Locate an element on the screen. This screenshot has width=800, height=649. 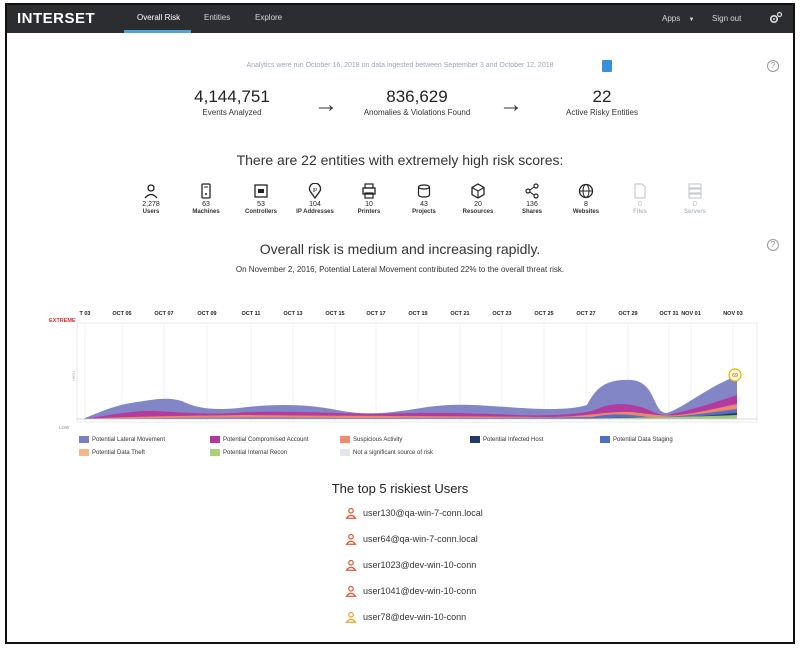
machine-icon is located at coordinates (206, 191).